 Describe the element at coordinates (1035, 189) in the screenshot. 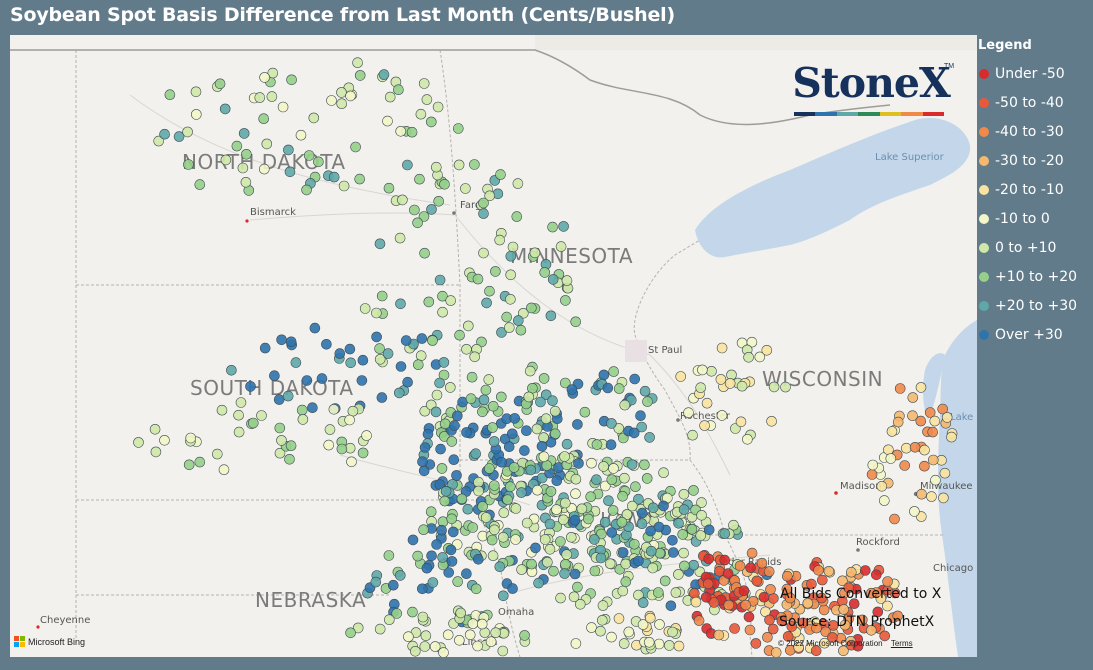

I see `legend-item: -20 to -10` at that location.